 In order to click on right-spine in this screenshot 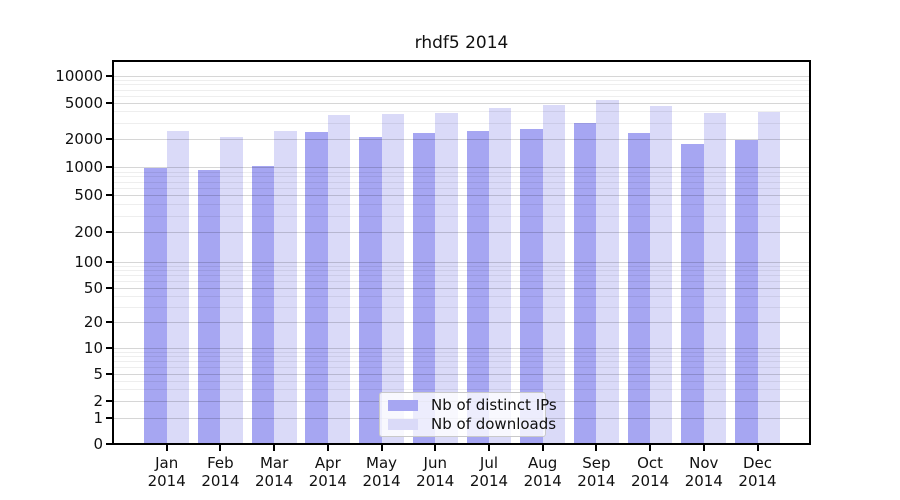, I will do `click(810, 252)`.